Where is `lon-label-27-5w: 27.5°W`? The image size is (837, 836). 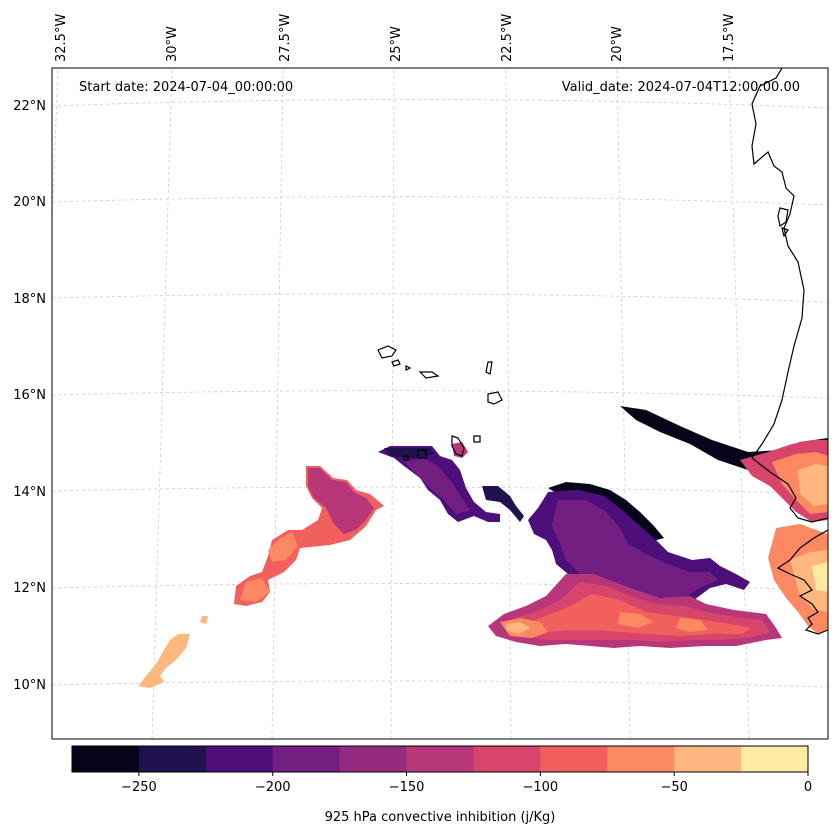
lon-label-27-5w: 27.5°W is located at coordinates (285, 38).